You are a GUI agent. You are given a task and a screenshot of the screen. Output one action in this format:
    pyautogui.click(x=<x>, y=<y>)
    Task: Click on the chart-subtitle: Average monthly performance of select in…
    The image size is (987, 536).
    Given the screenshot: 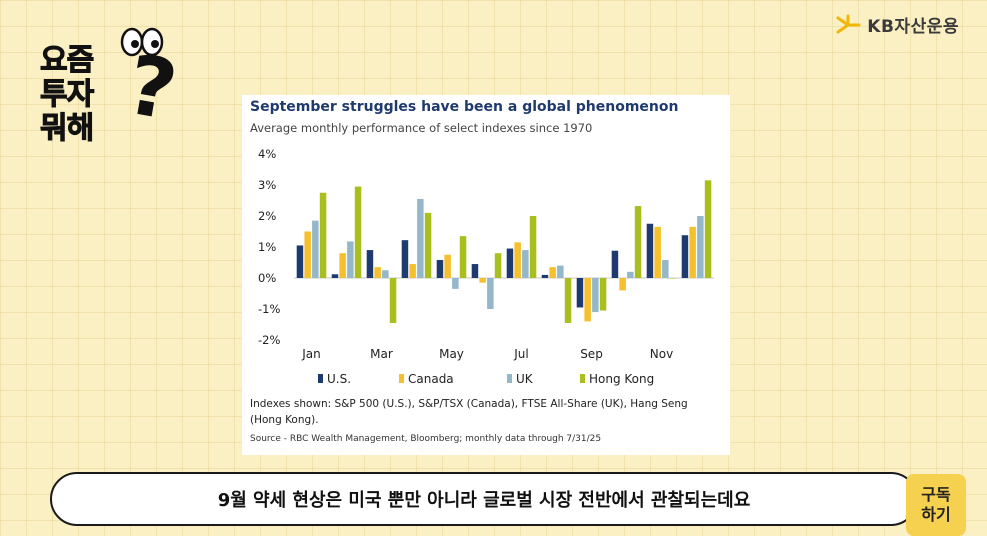 What is the action you would take?
    pyautogui.click(x=421, y=128)
    